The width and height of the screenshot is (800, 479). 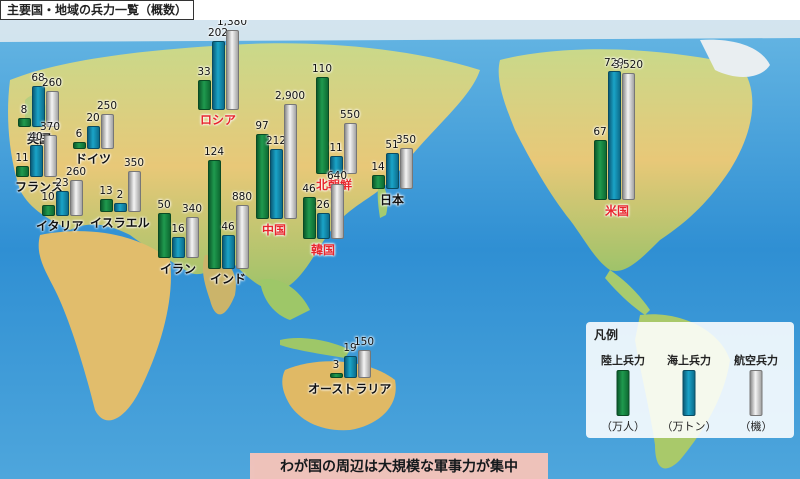 I want to click on navy-value-label: 46, so click(x=228, y=227).